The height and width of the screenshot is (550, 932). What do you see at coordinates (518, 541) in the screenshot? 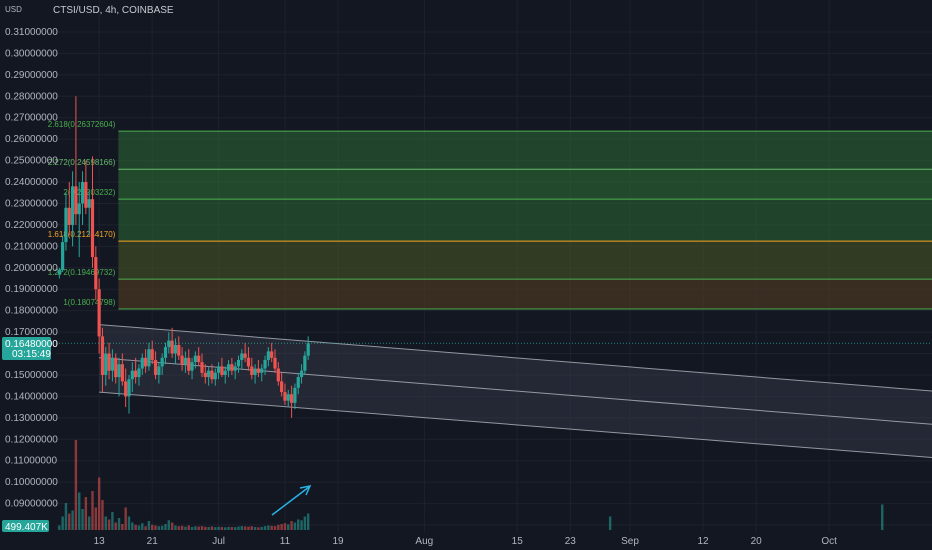
I see `time-tick-label: 15` at bounding box center [518, 541].